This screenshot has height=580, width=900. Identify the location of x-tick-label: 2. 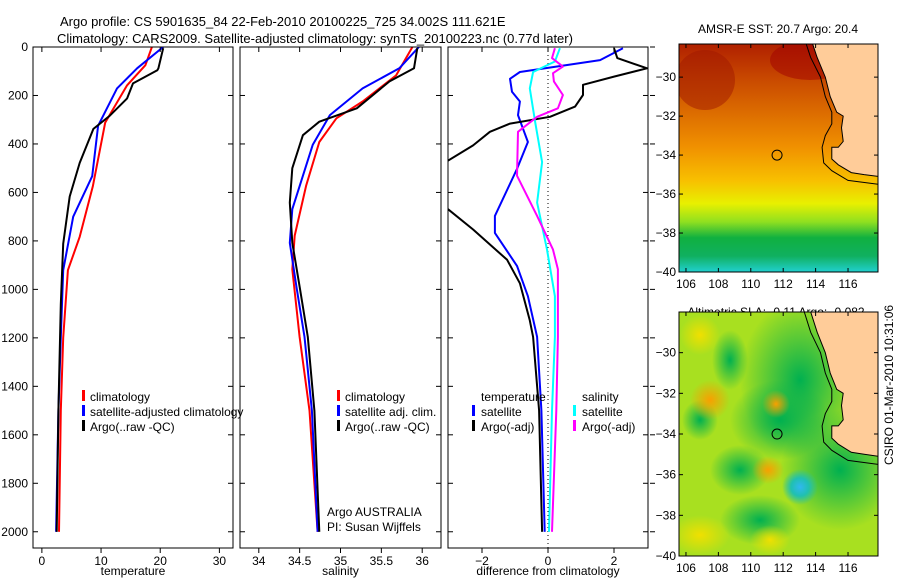
(614, 561).